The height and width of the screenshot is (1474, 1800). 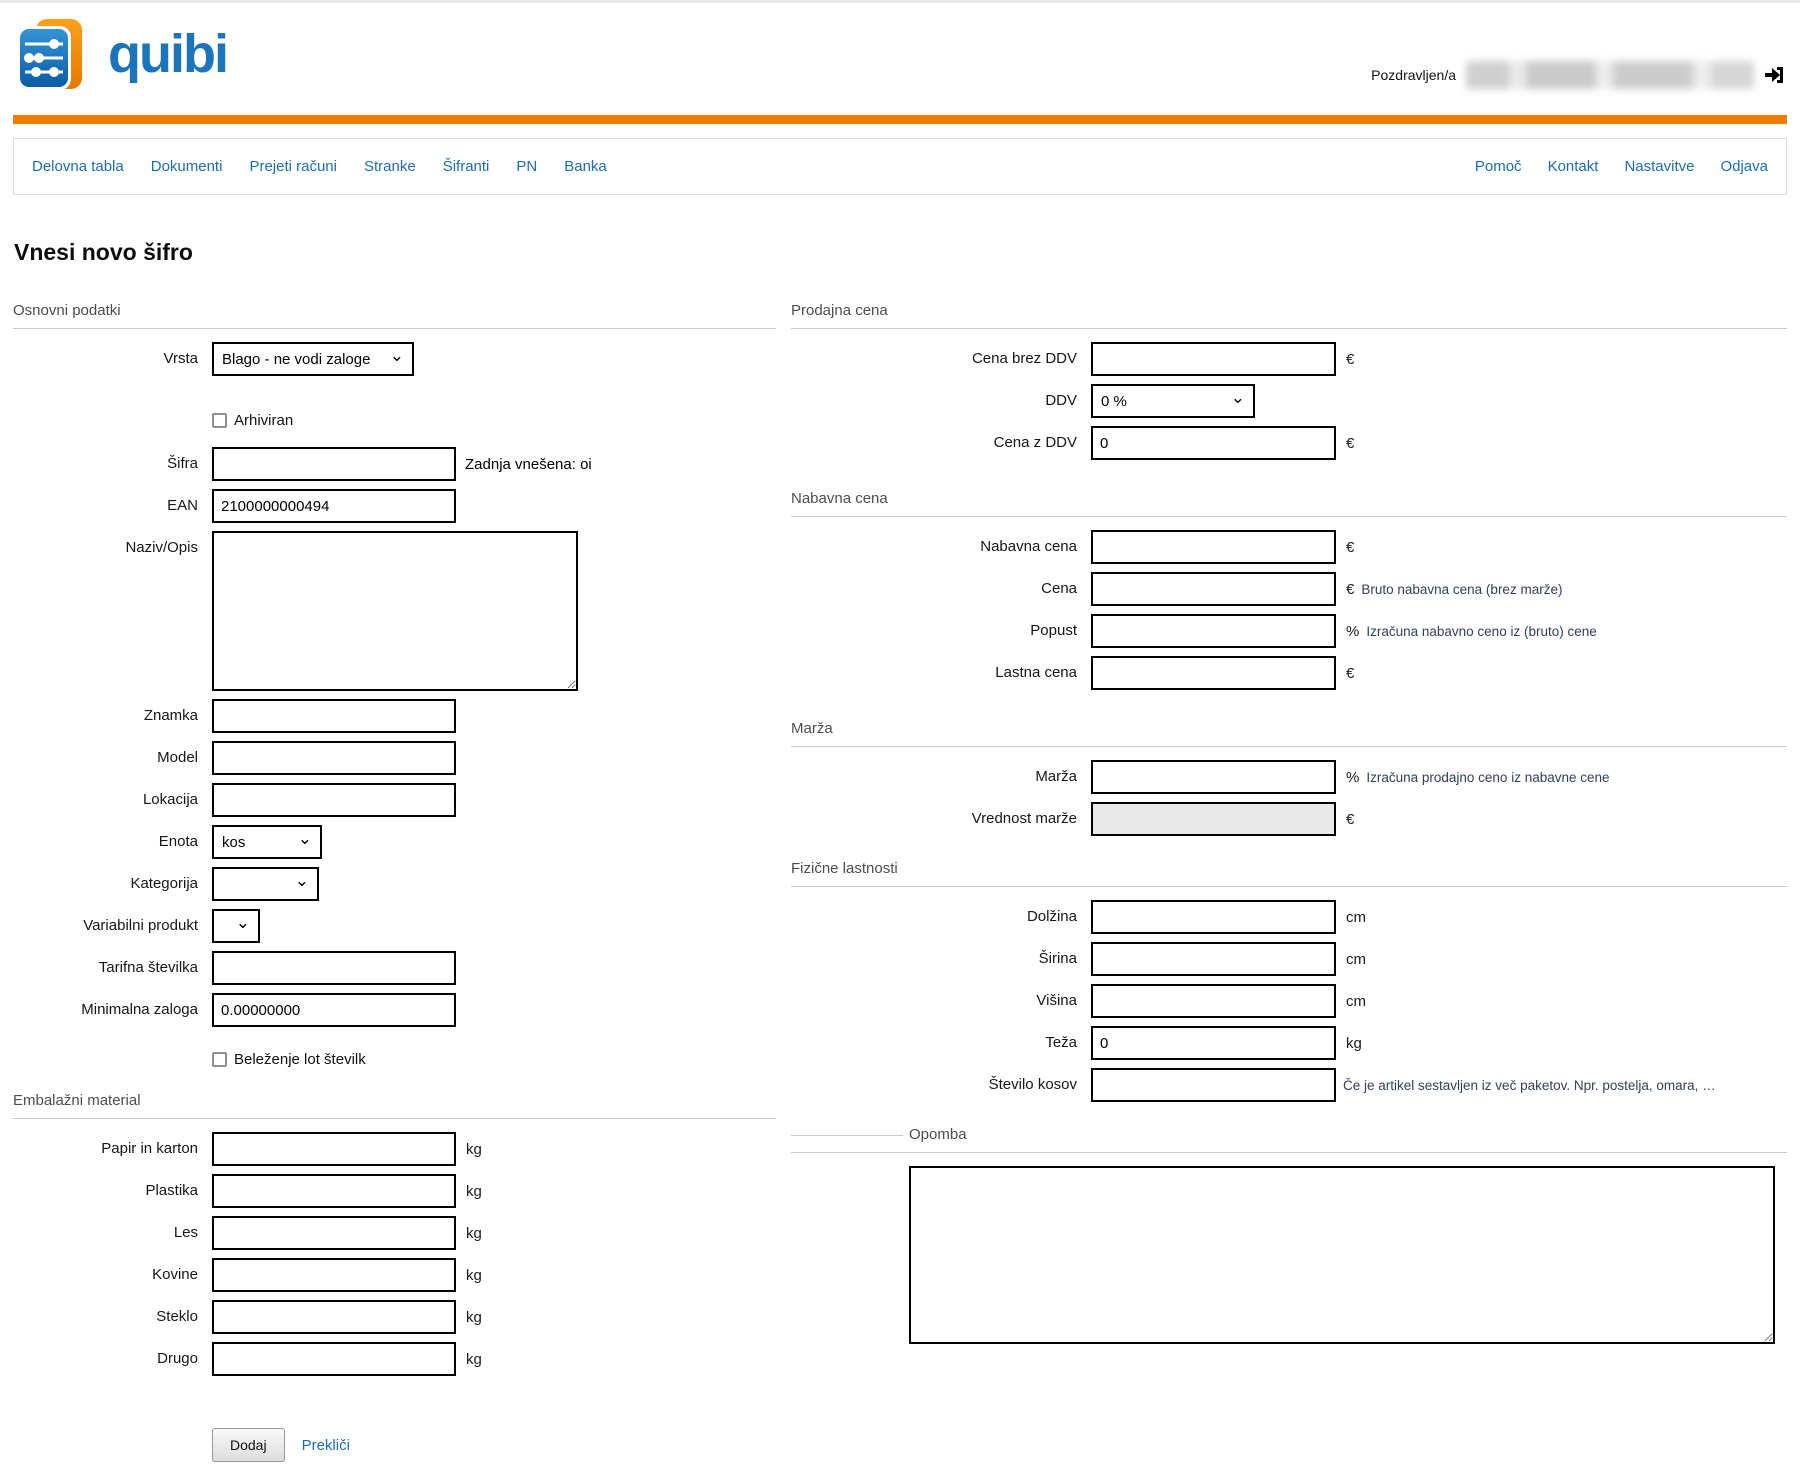 What do you see at coordinates (1350, 443) in the screenshot?
I see `cena-z-ddv-unit: €` at bounding box center [1350, 443].